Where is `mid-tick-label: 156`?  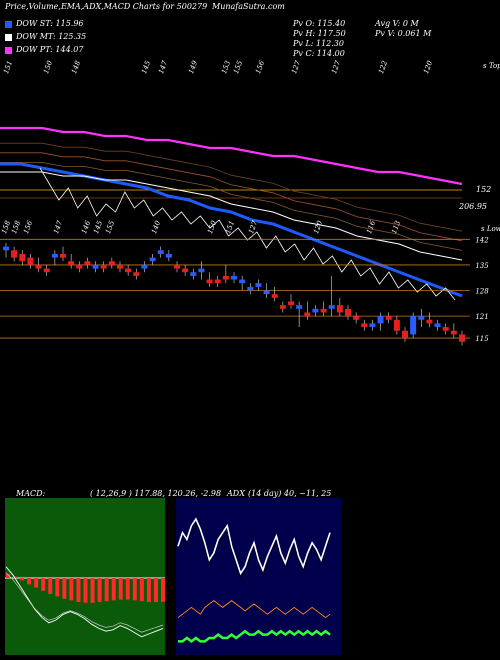
mid-tick-label: 156 is located at coordinates (28, 227).